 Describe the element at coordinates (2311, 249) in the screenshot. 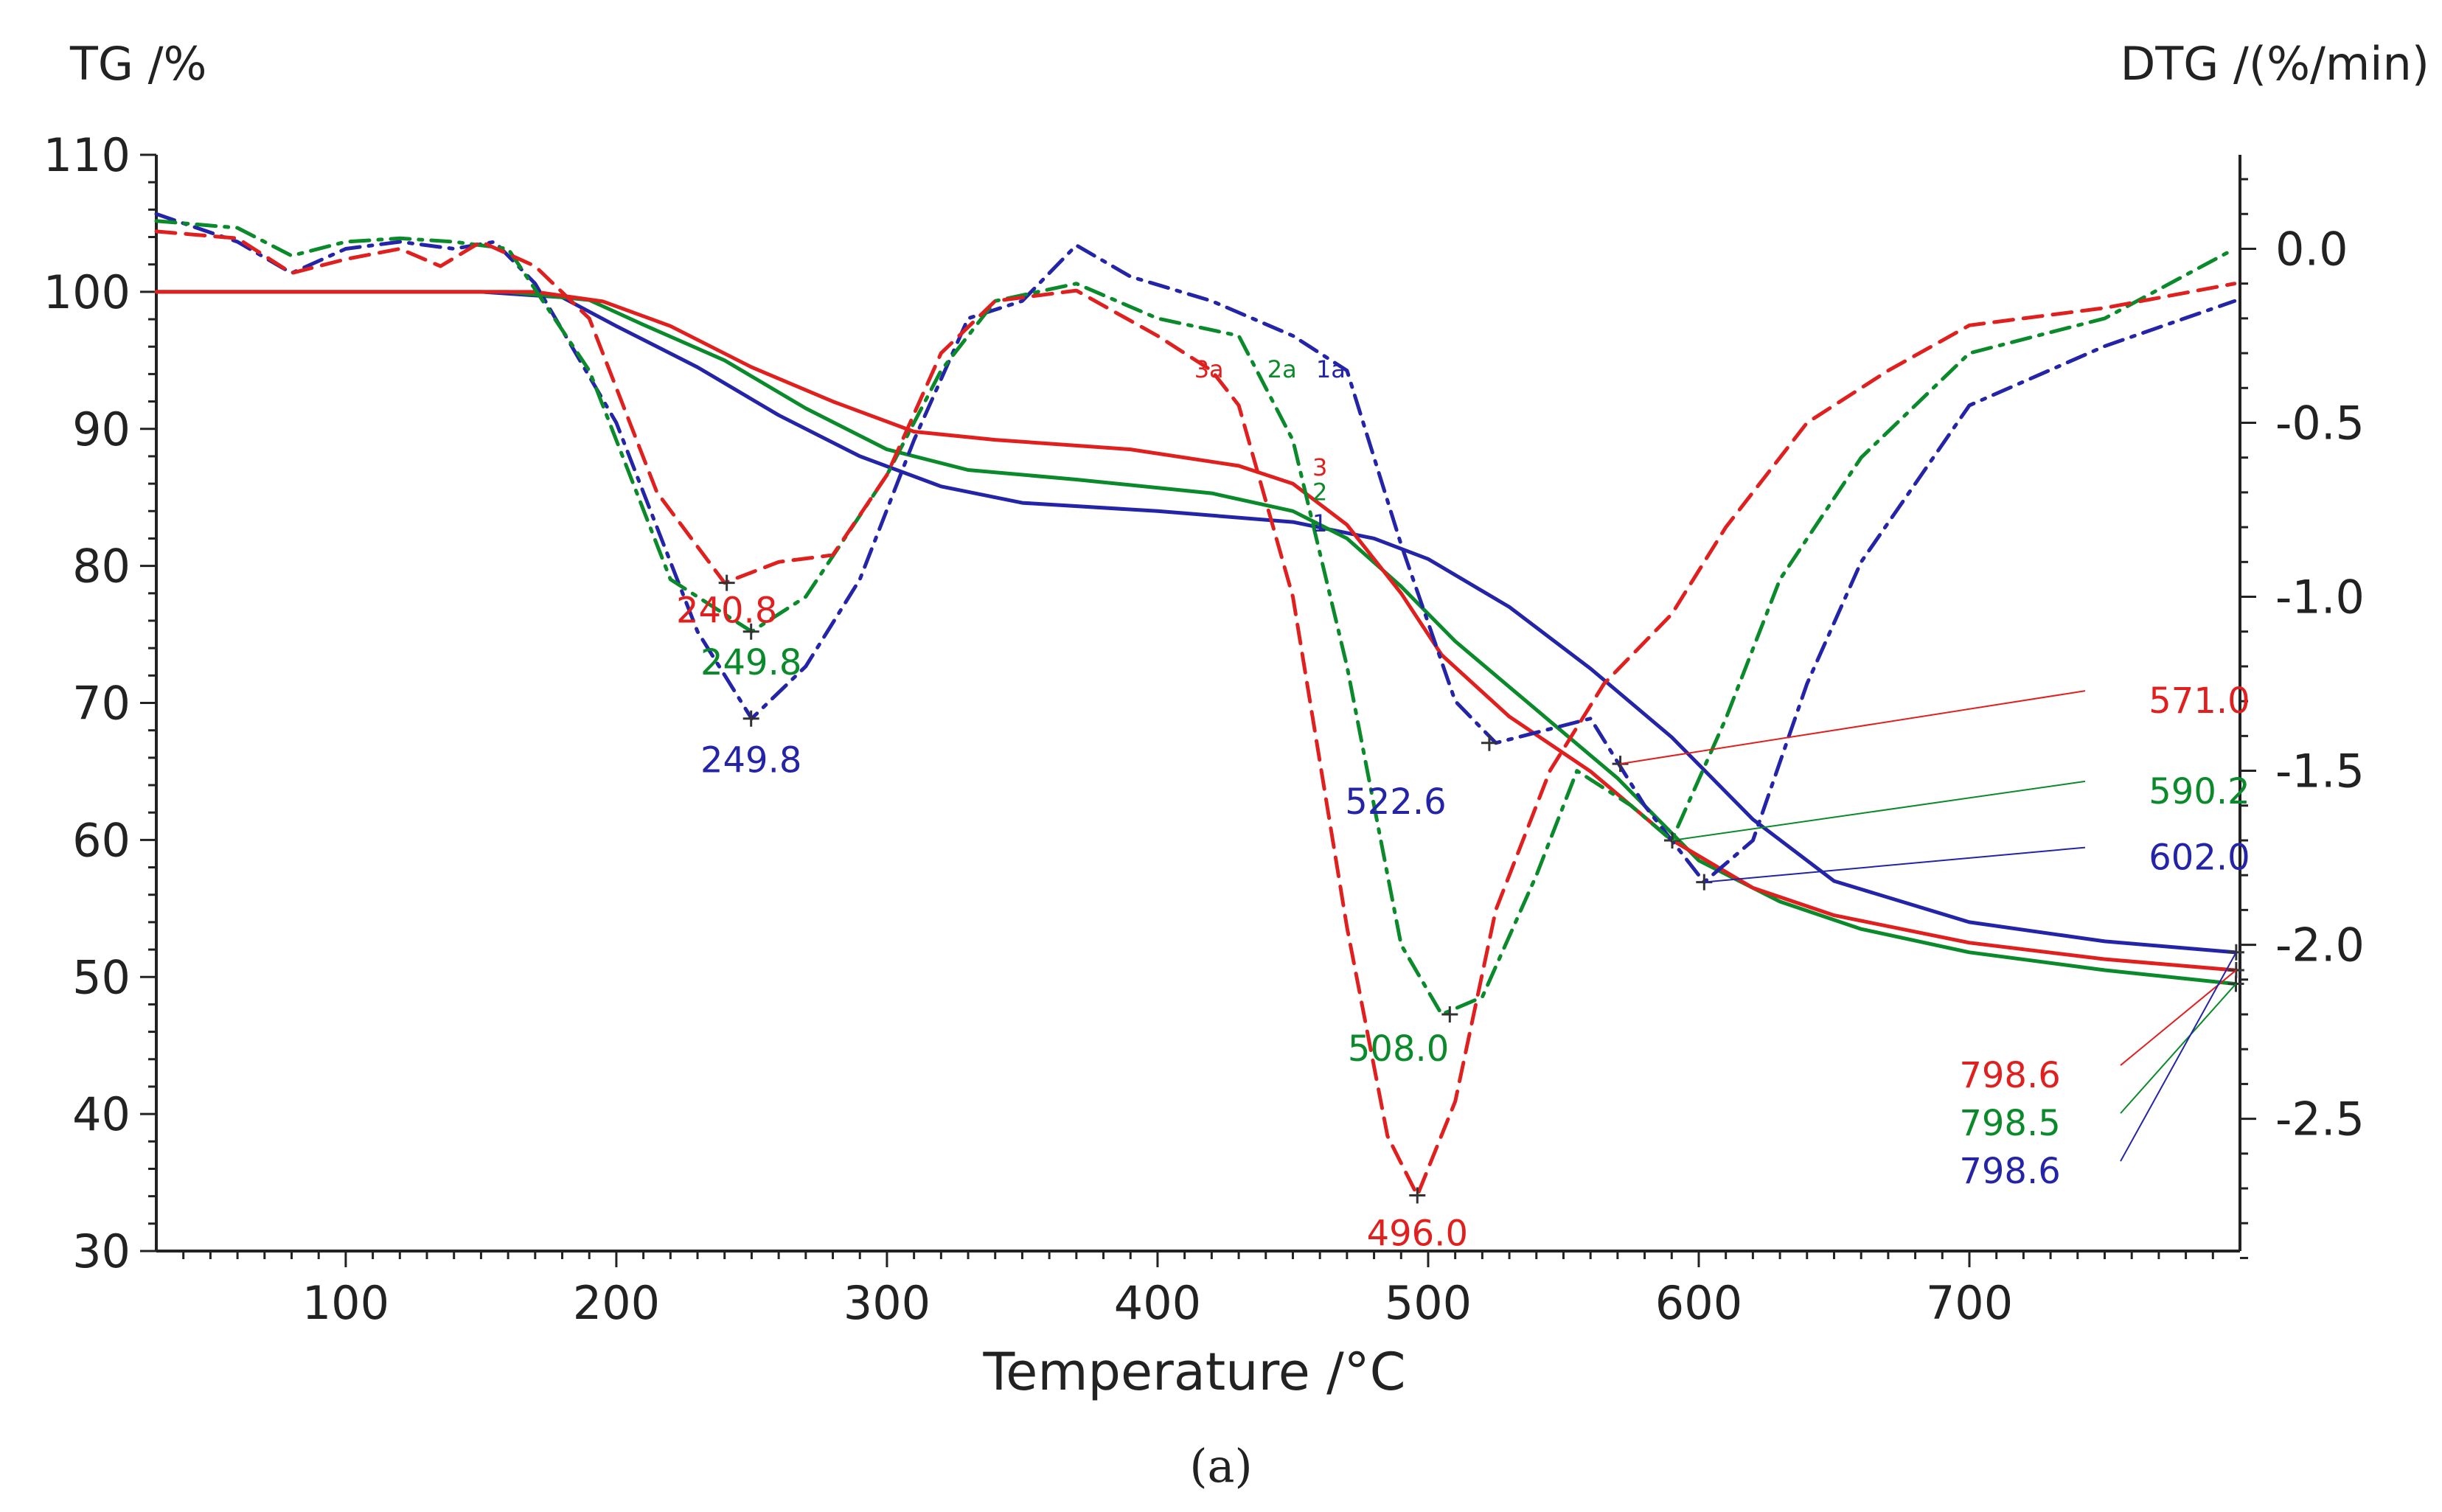

I see `y-right-tick-label: 0.0` at that location.